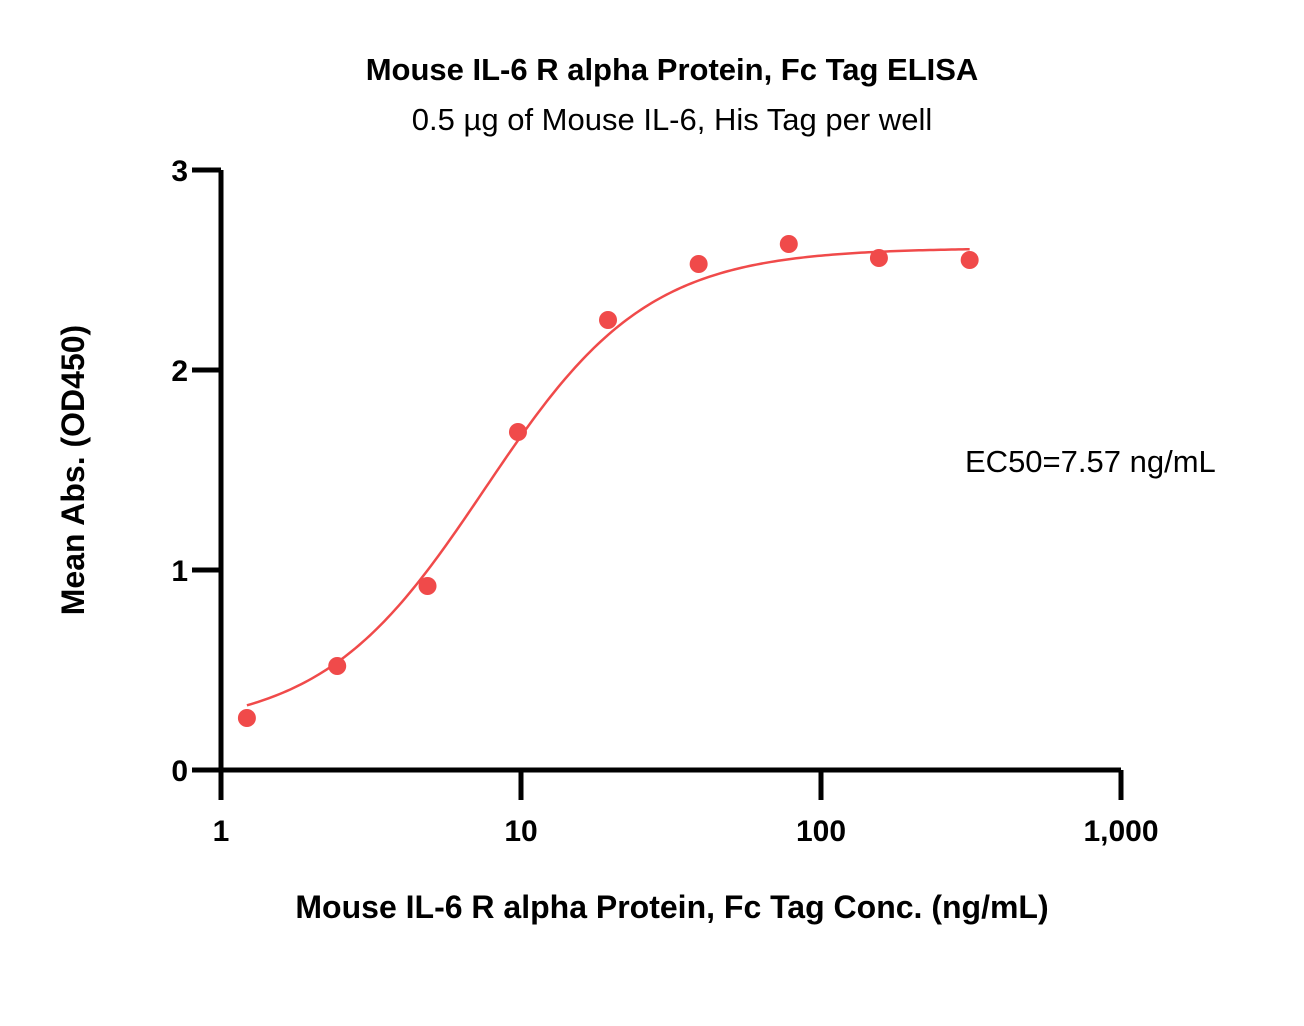  Describe the element at coordinates (179, 771) in the screenshot. I see `y-tick-label: 0` at that location.